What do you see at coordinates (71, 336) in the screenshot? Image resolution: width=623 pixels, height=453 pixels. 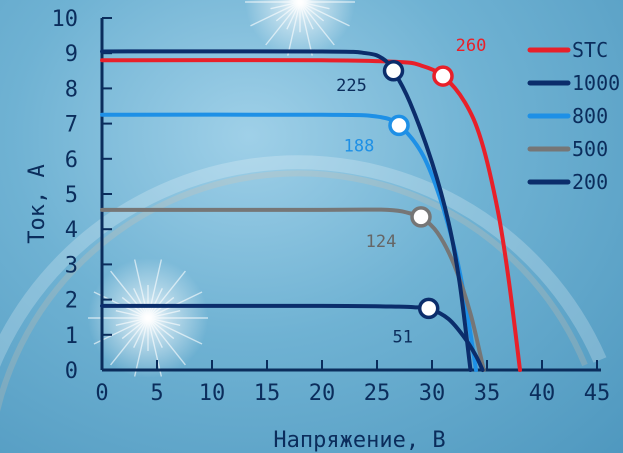 I see `y-tick-label: 1` at bounding box center [71, 336].